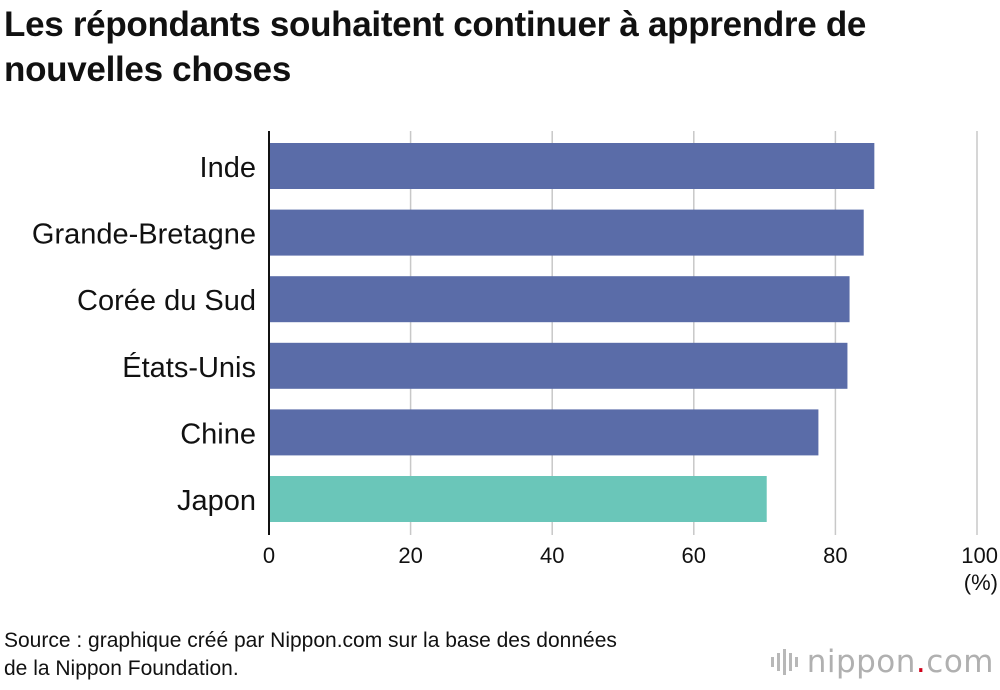 This screenshot has height=690, width=1000. I want to click on nippon-logo: nippon. com, so click(882, 662).